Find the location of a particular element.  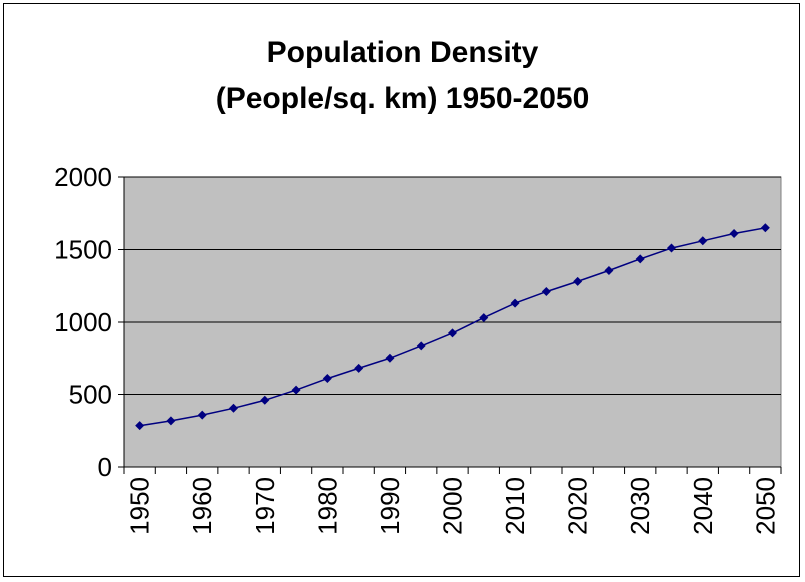

x-tick-label-2020: 2020 is located at coordinates (578, 506).